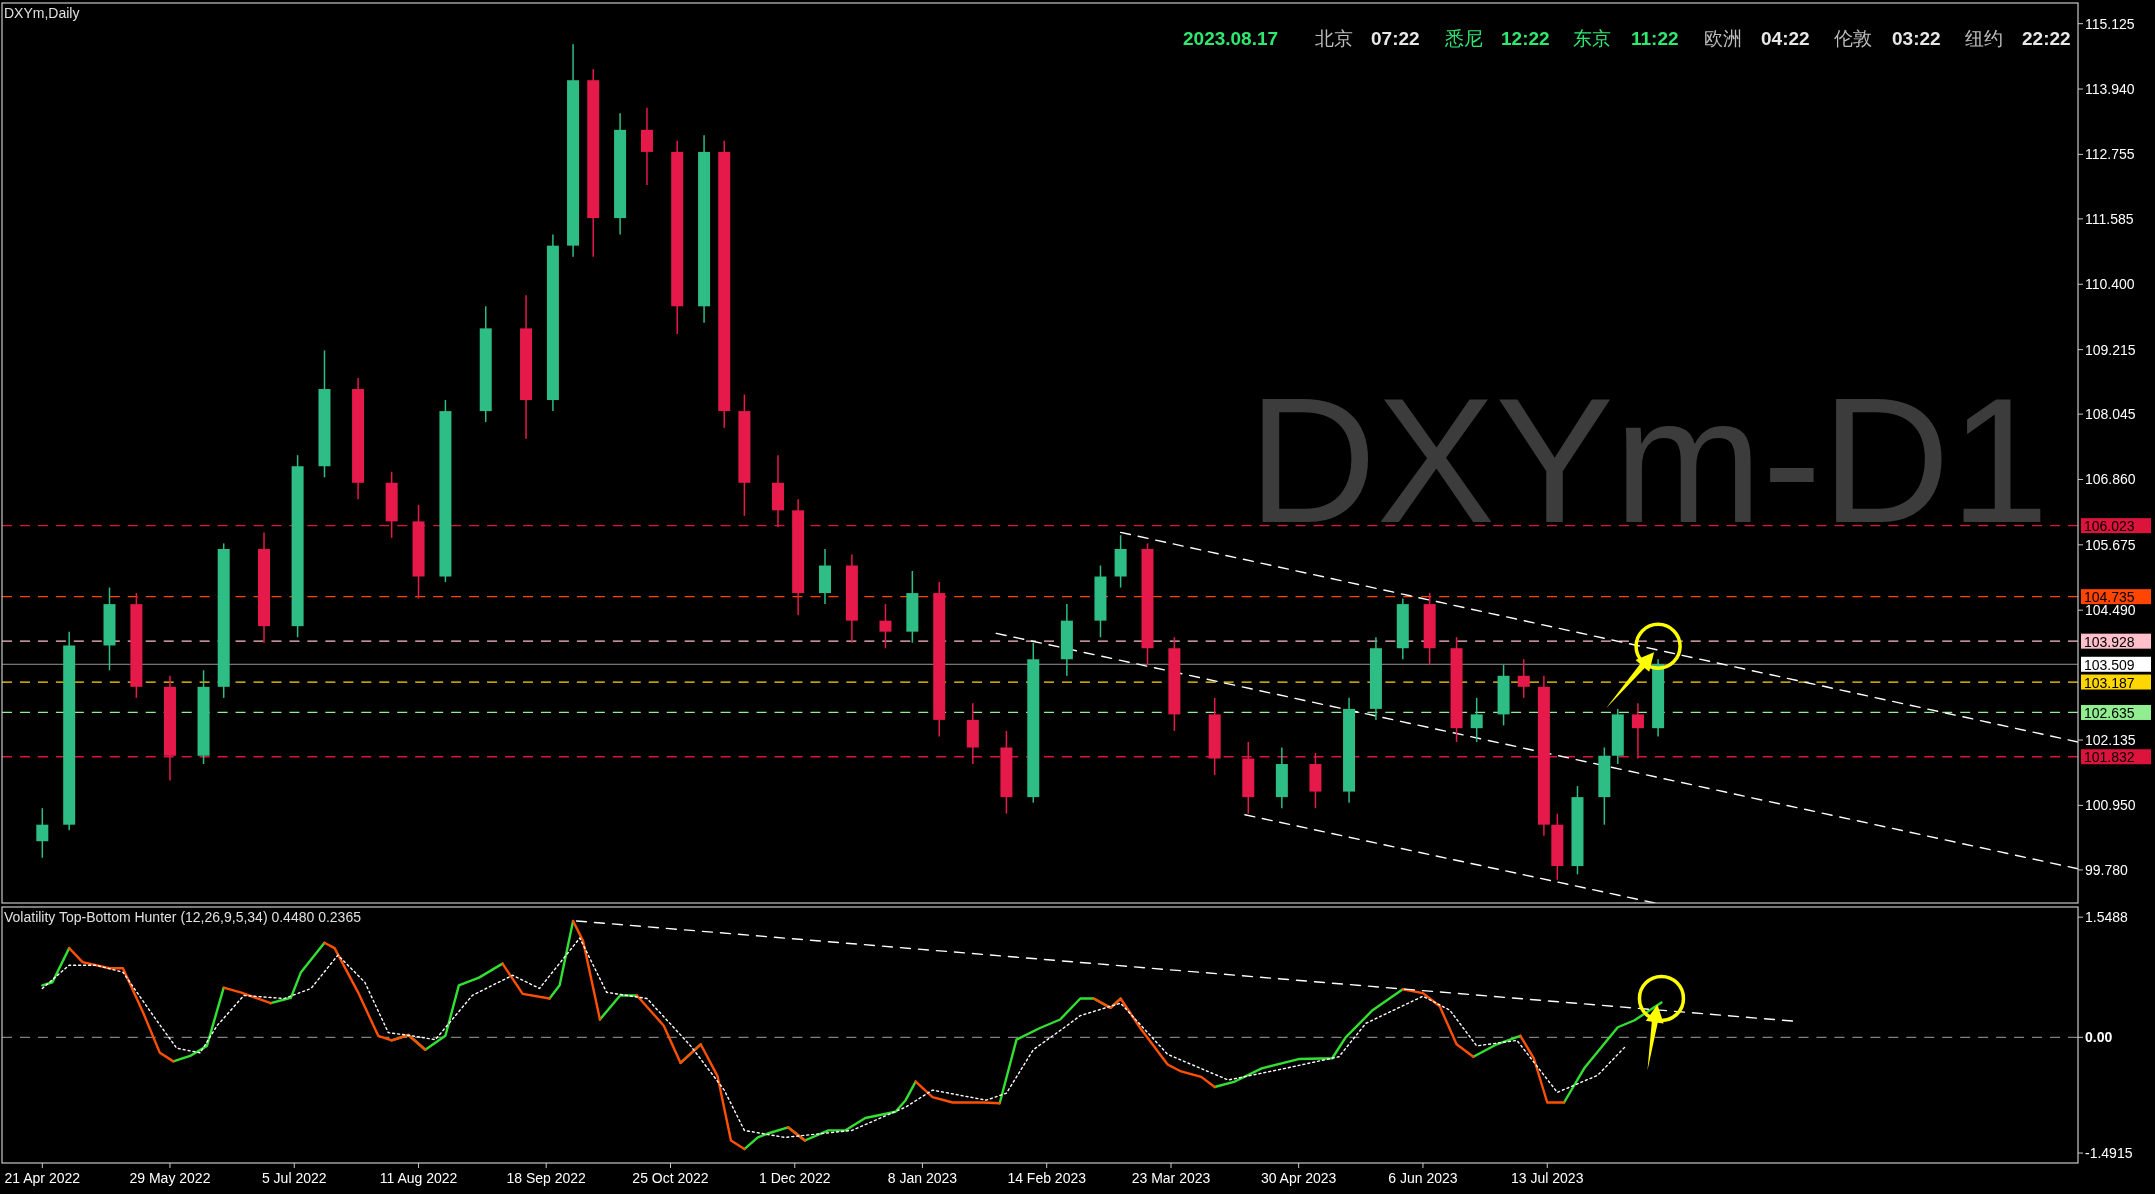  Describe the element at coordinates (2110, 479) in the screenshot. I see `y-tick-label: 106.860` at that location.